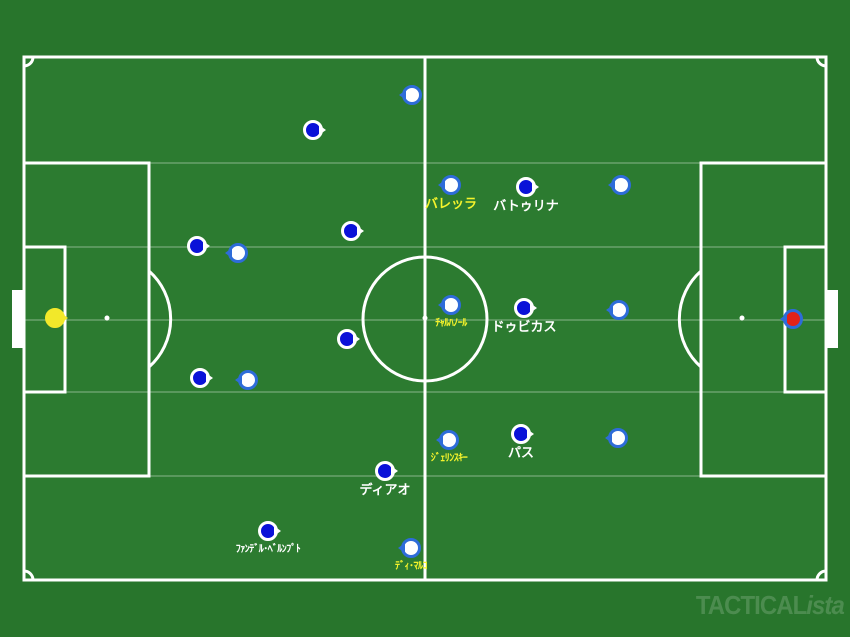  What do you see at coordinates (821, 62) in the screenshot?
I see `corner-arc-top-right` at bounding box center [821, 62].